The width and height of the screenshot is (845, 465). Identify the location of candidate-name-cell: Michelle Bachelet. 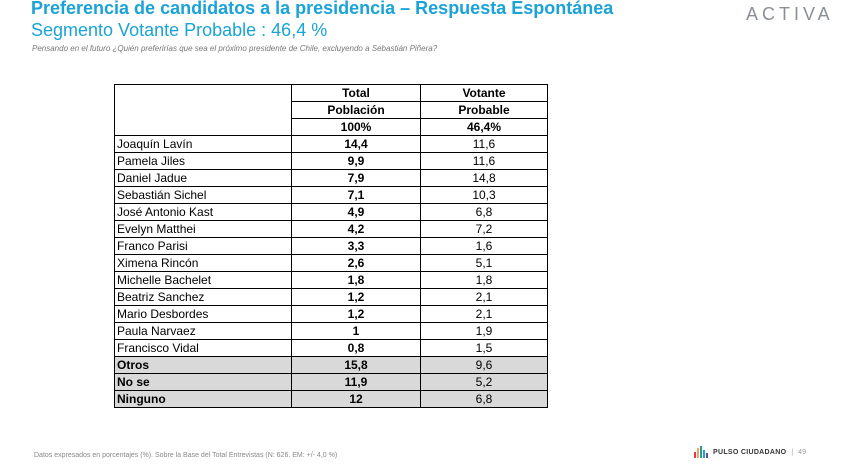
(203, 280).